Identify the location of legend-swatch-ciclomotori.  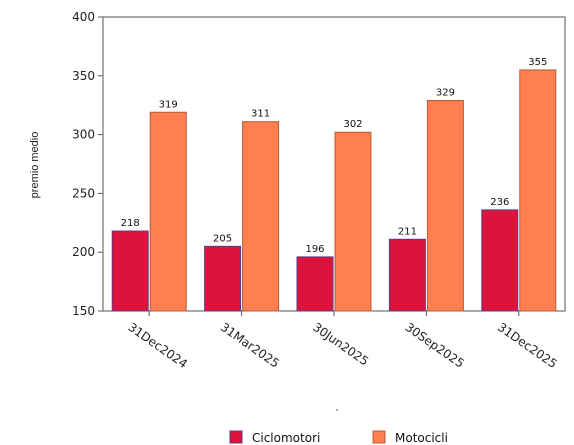
(236, 437).